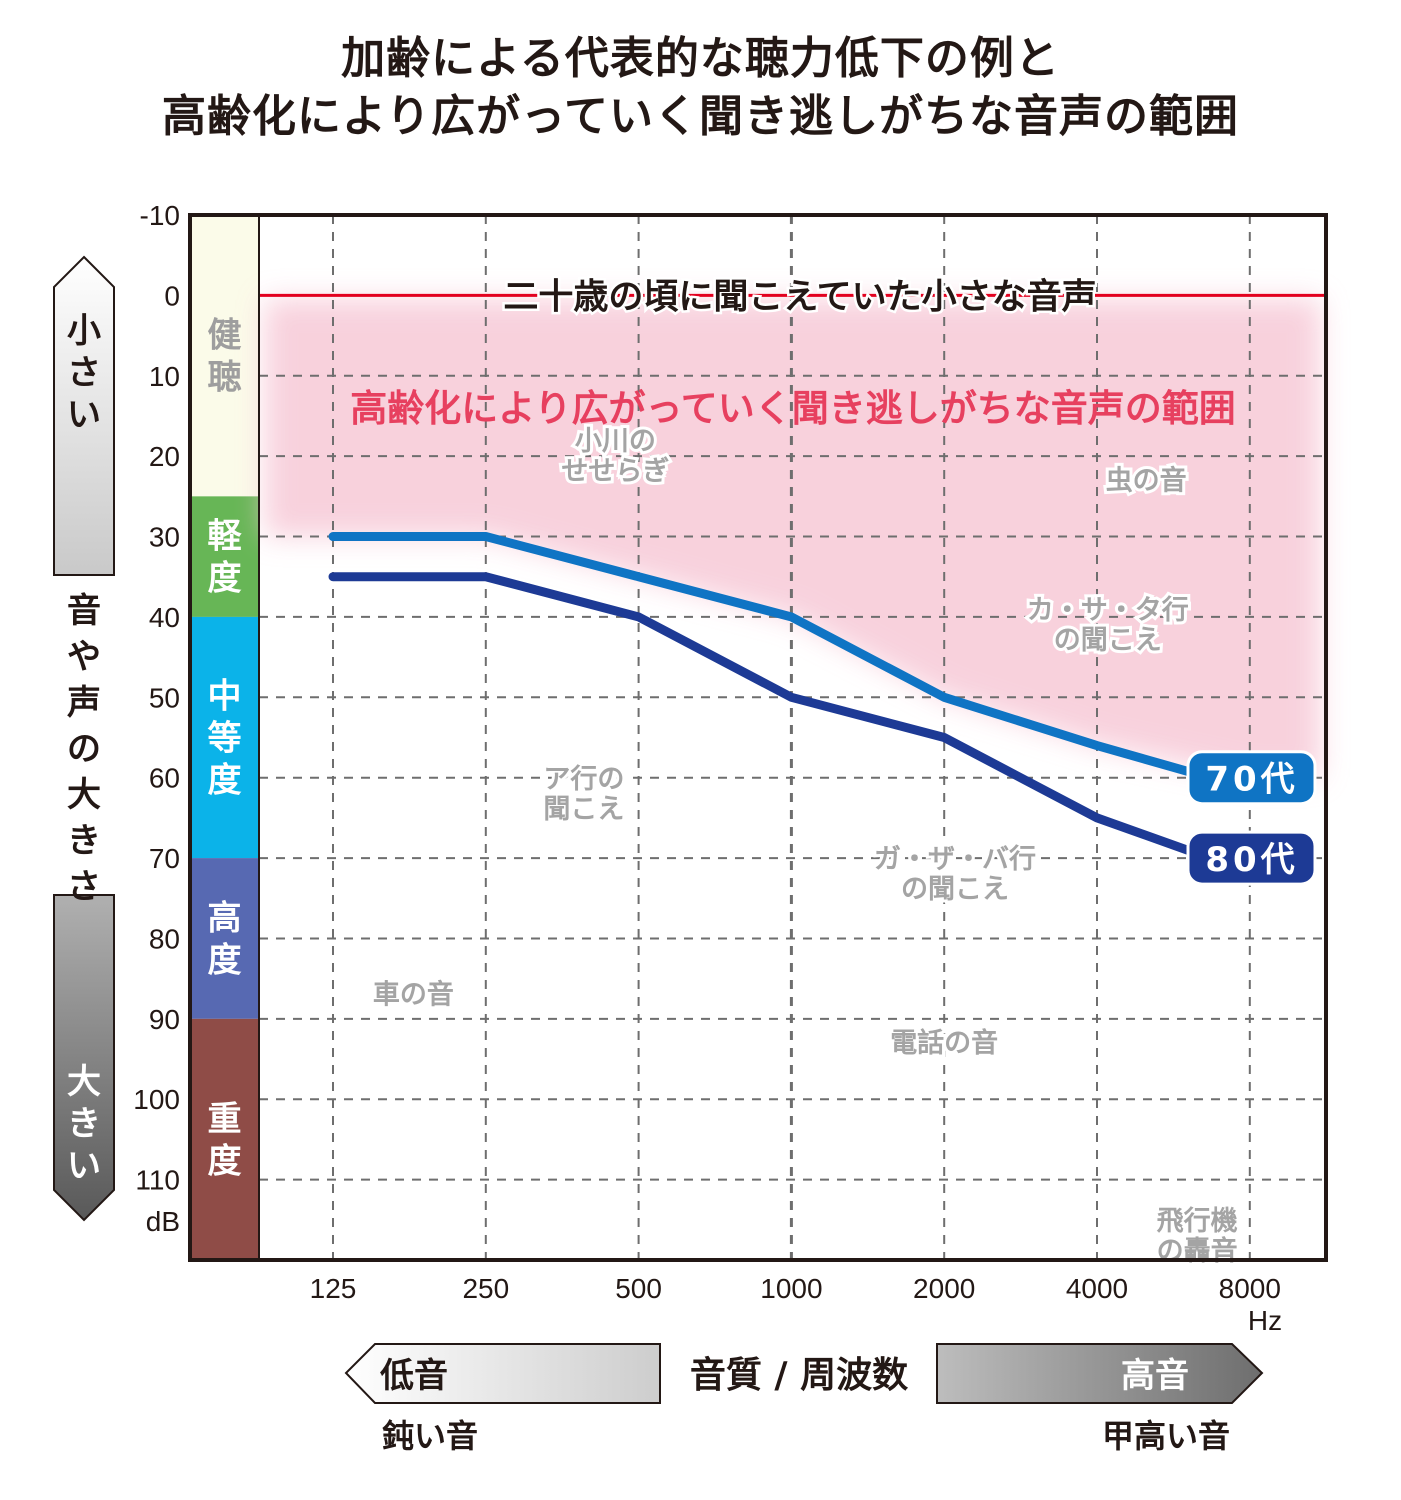  I want to click on x-ticks: 125 250 500 1000 2000 4000 8000, so click(795, 1288).